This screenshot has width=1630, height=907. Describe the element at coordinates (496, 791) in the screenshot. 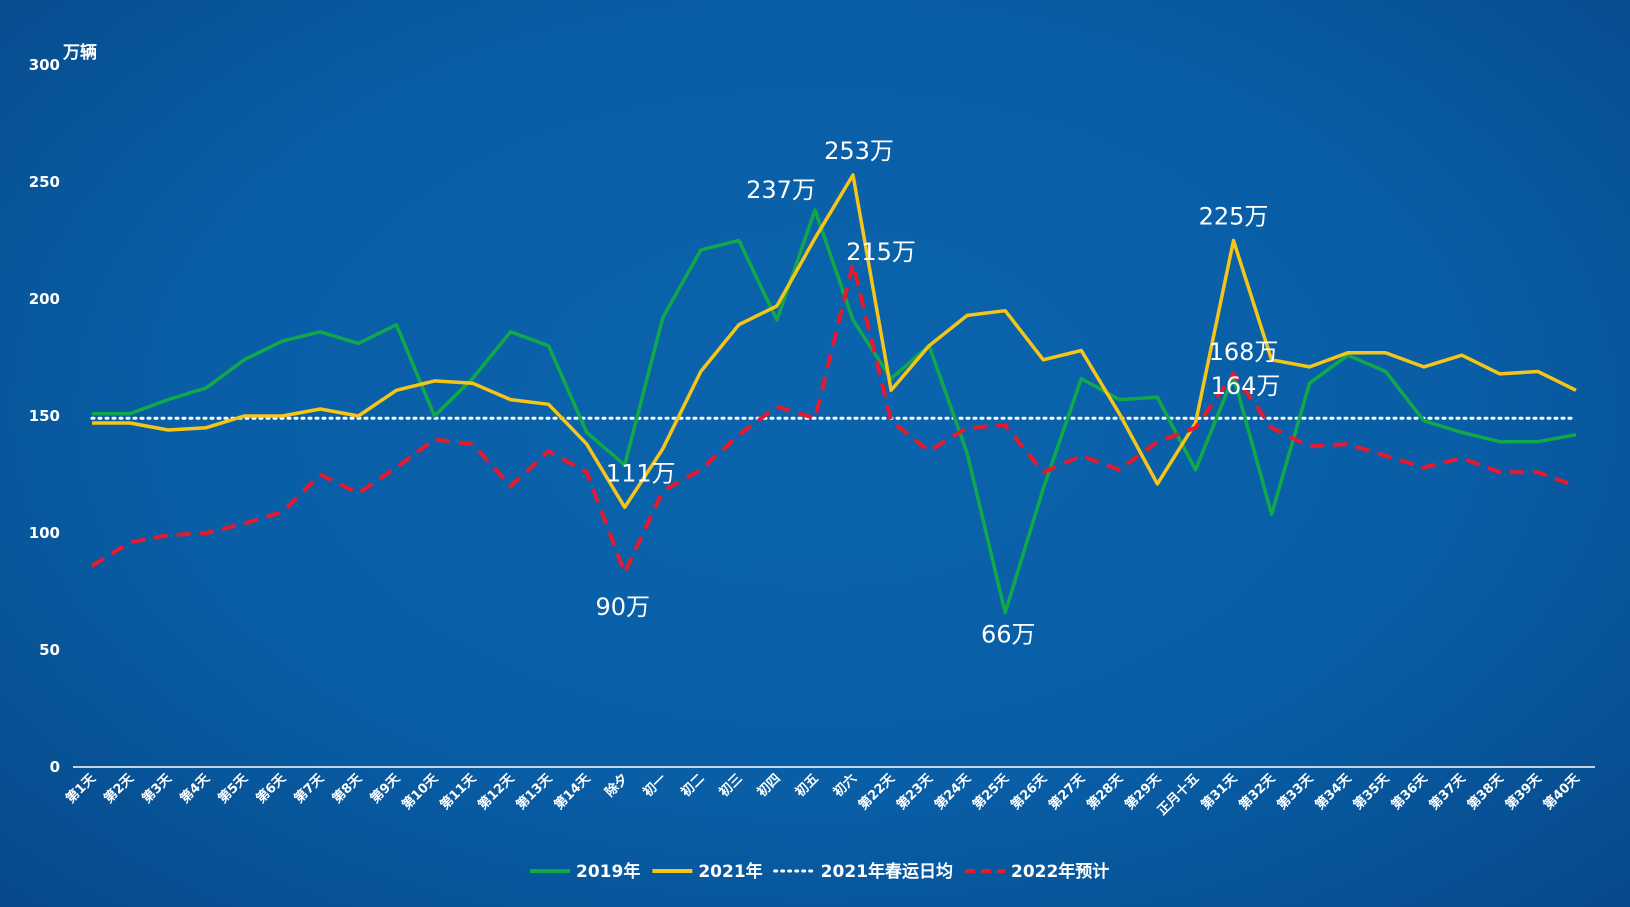

I see `x-tick-label: 第12天` at that location.